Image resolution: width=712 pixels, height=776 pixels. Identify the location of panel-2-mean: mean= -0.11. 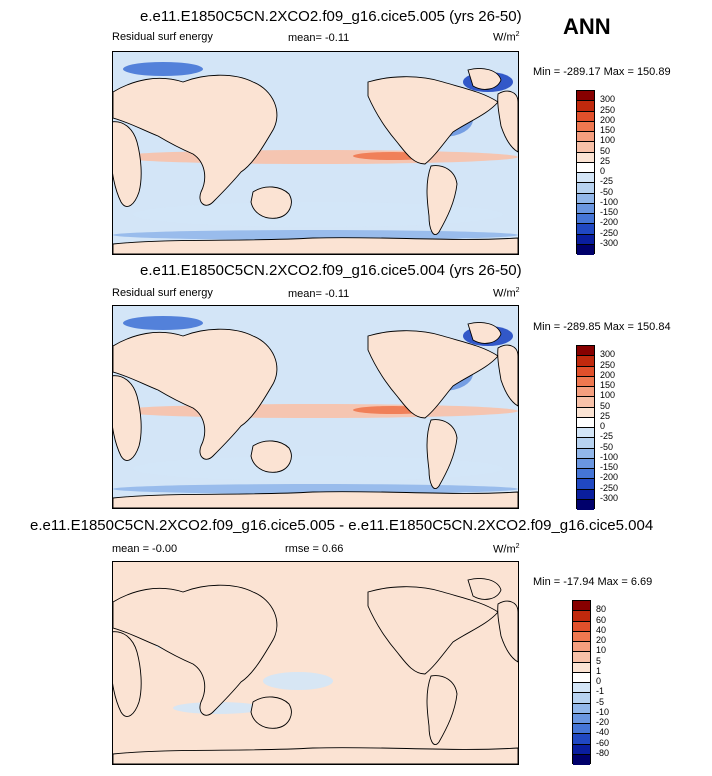
(319, 294).